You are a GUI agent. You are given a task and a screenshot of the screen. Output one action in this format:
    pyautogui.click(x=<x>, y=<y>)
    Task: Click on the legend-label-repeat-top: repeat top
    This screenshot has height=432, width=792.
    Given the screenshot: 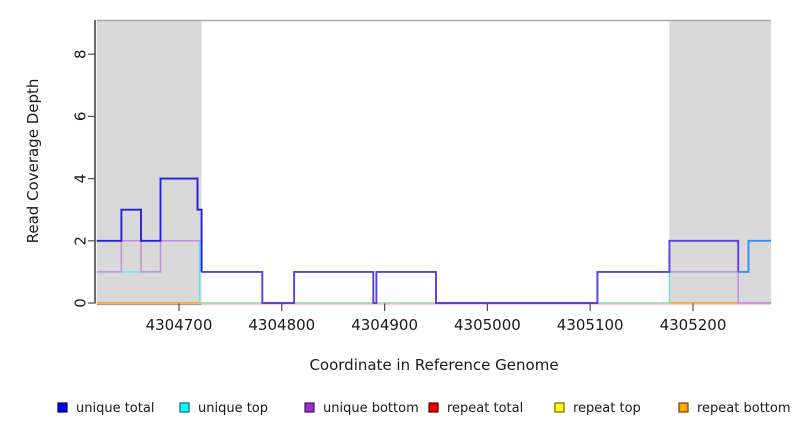 What is the action you would take?
    pyautogui.click(x=607, y=408)
    